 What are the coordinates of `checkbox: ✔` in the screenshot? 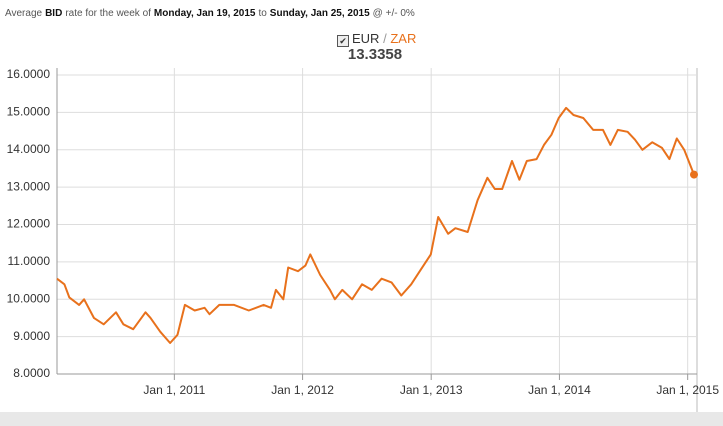 It's located at (343, 41).